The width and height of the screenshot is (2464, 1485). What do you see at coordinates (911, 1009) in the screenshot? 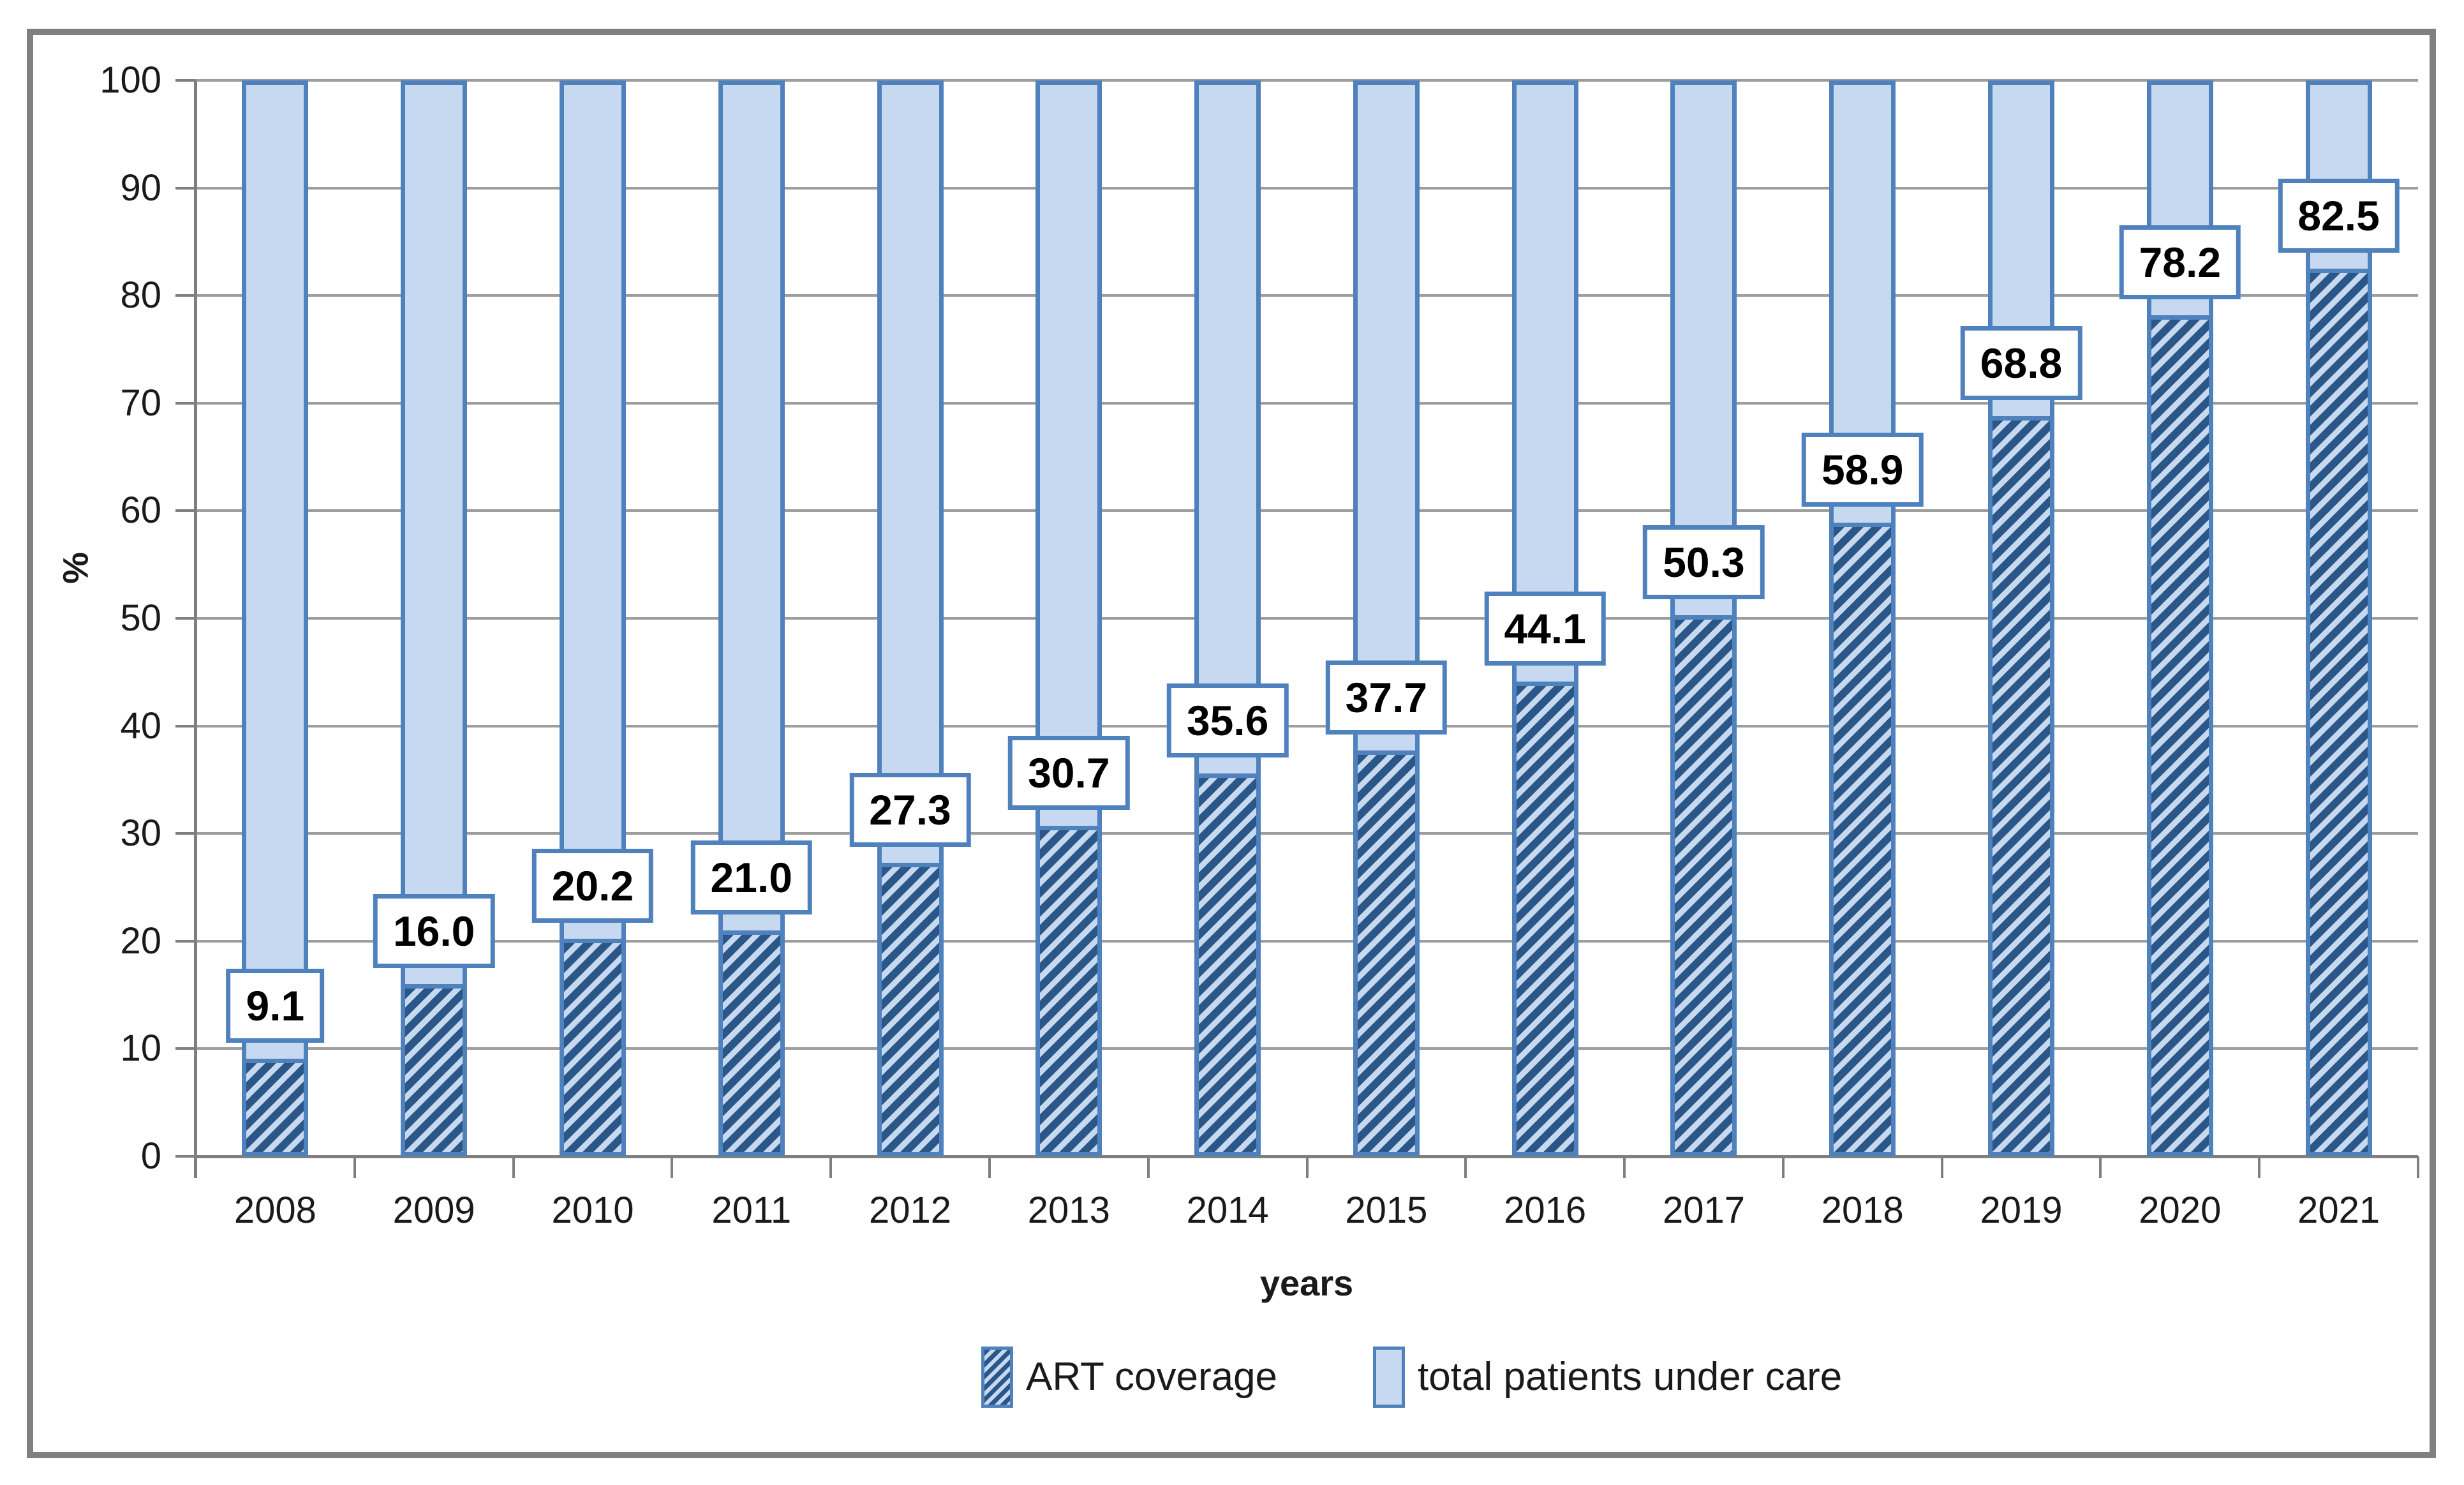
I see `bar-art-coverage-2012` at bounding box center [911, 1009].